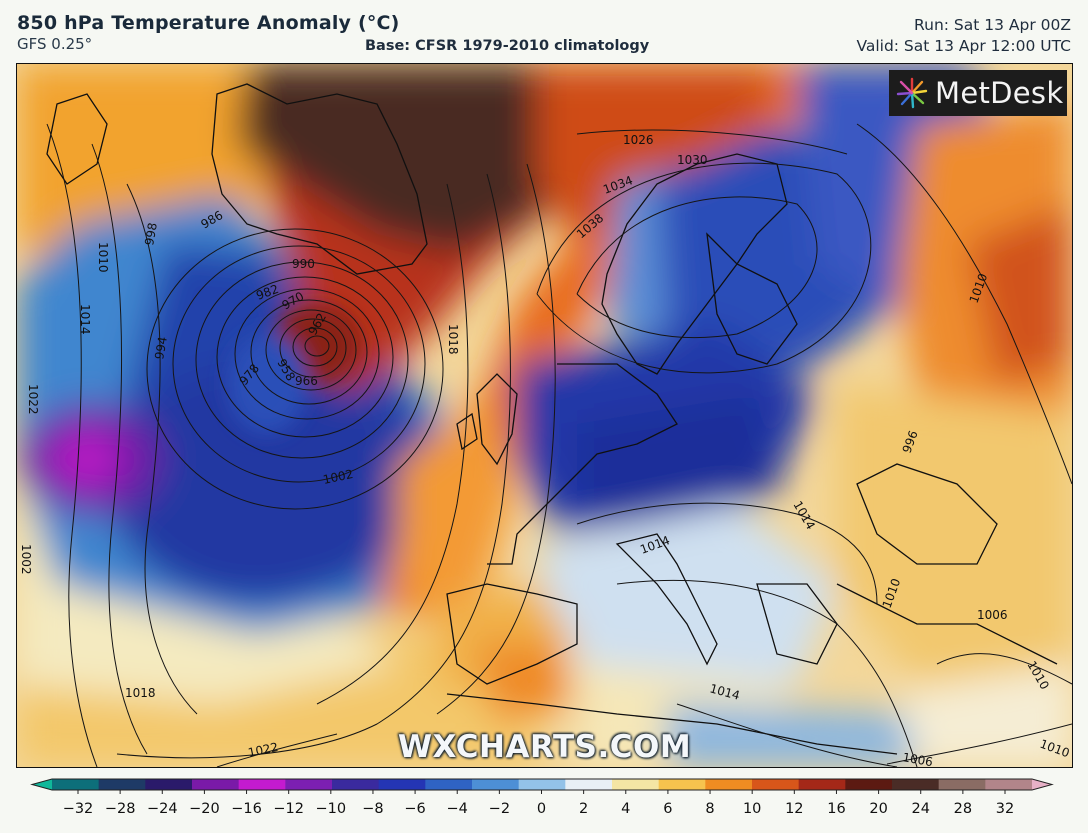 The width and height of the screenshot is (1088, 833). What do you see at coordinates (78, 809) in the screenshot?
I see `colorbar-tick-label: −32` at bounding box center [78, 809].